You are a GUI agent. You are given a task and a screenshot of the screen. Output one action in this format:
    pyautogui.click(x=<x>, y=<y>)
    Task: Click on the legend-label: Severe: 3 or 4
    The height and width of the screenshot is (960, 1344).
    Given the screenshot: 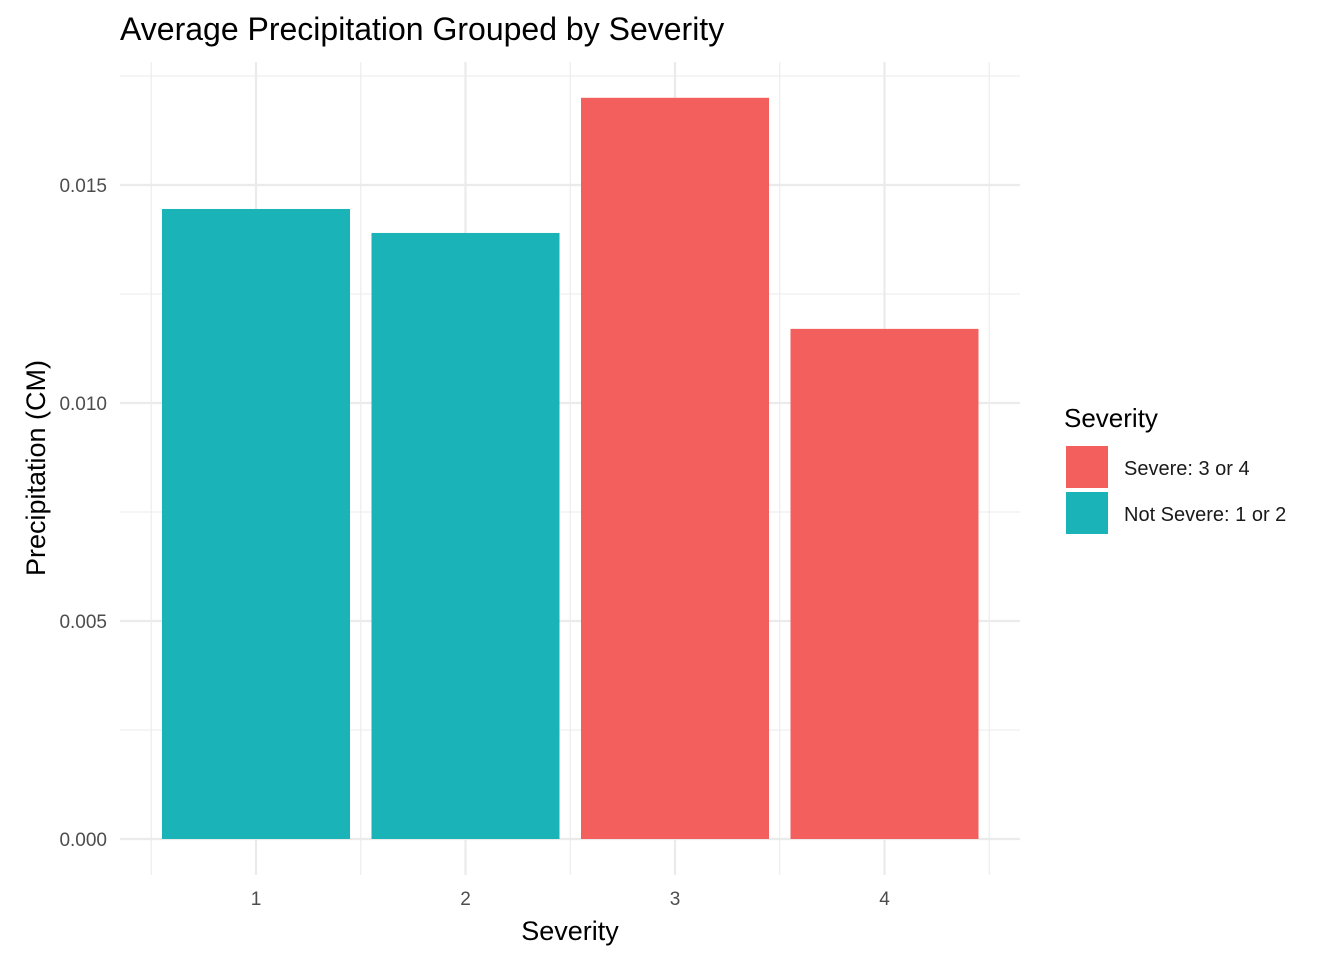 What is the action you would take?
    pyautogui.click(x=1187, y=469)
    